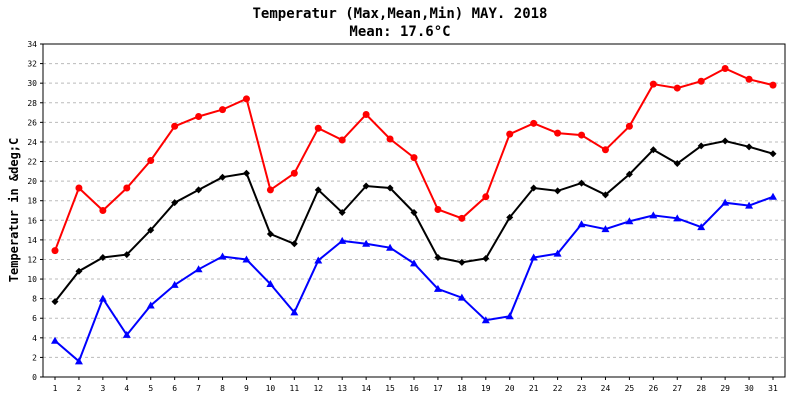 The image size is (800, 400). I want to click on x-tick-label: 10, so click(271, 388).